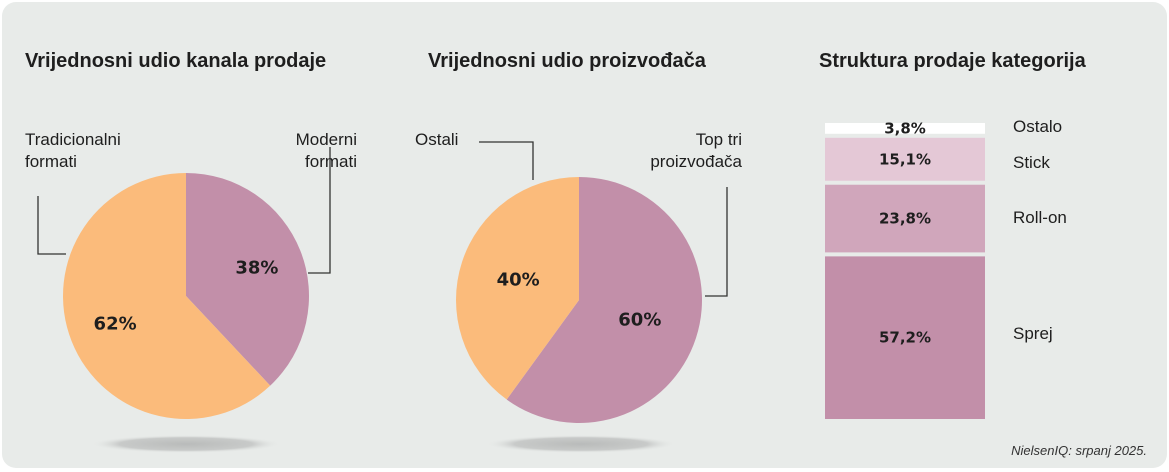 The height and width of the screenshot is (472, 1169). What do you see at coordinates (326, 151) in the screenshot?
I see `chart-1-slice-label-moderni: Moderni formati` at bounding box center [326, 151].